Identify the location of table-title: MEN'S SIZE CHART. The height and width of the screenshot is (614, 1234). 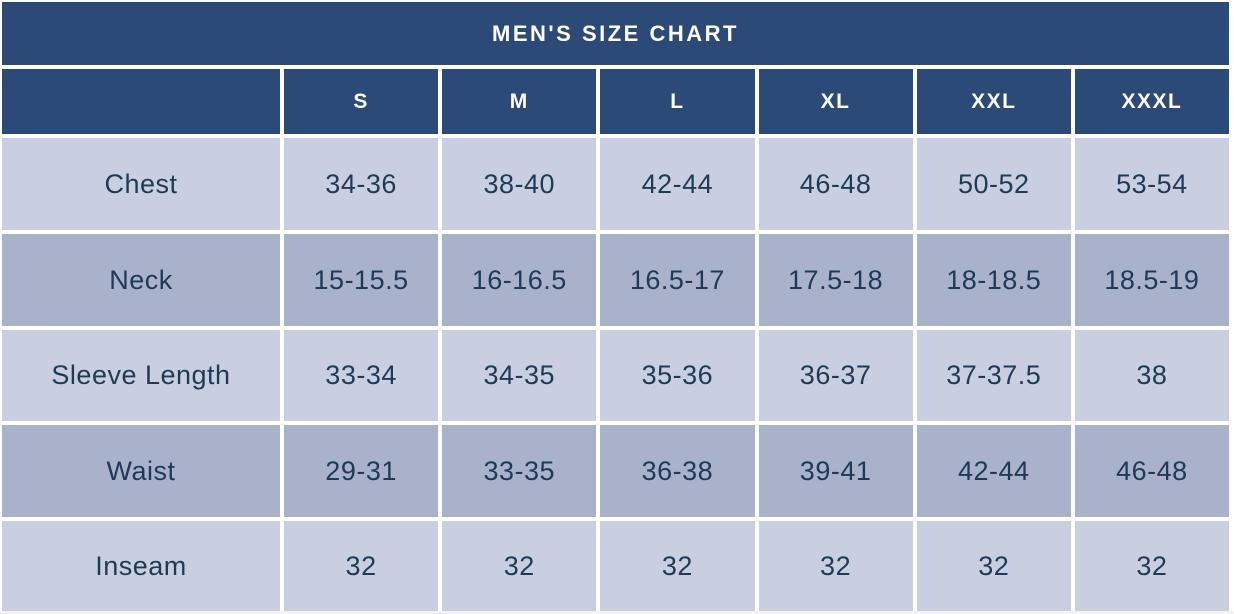
(615, 33).